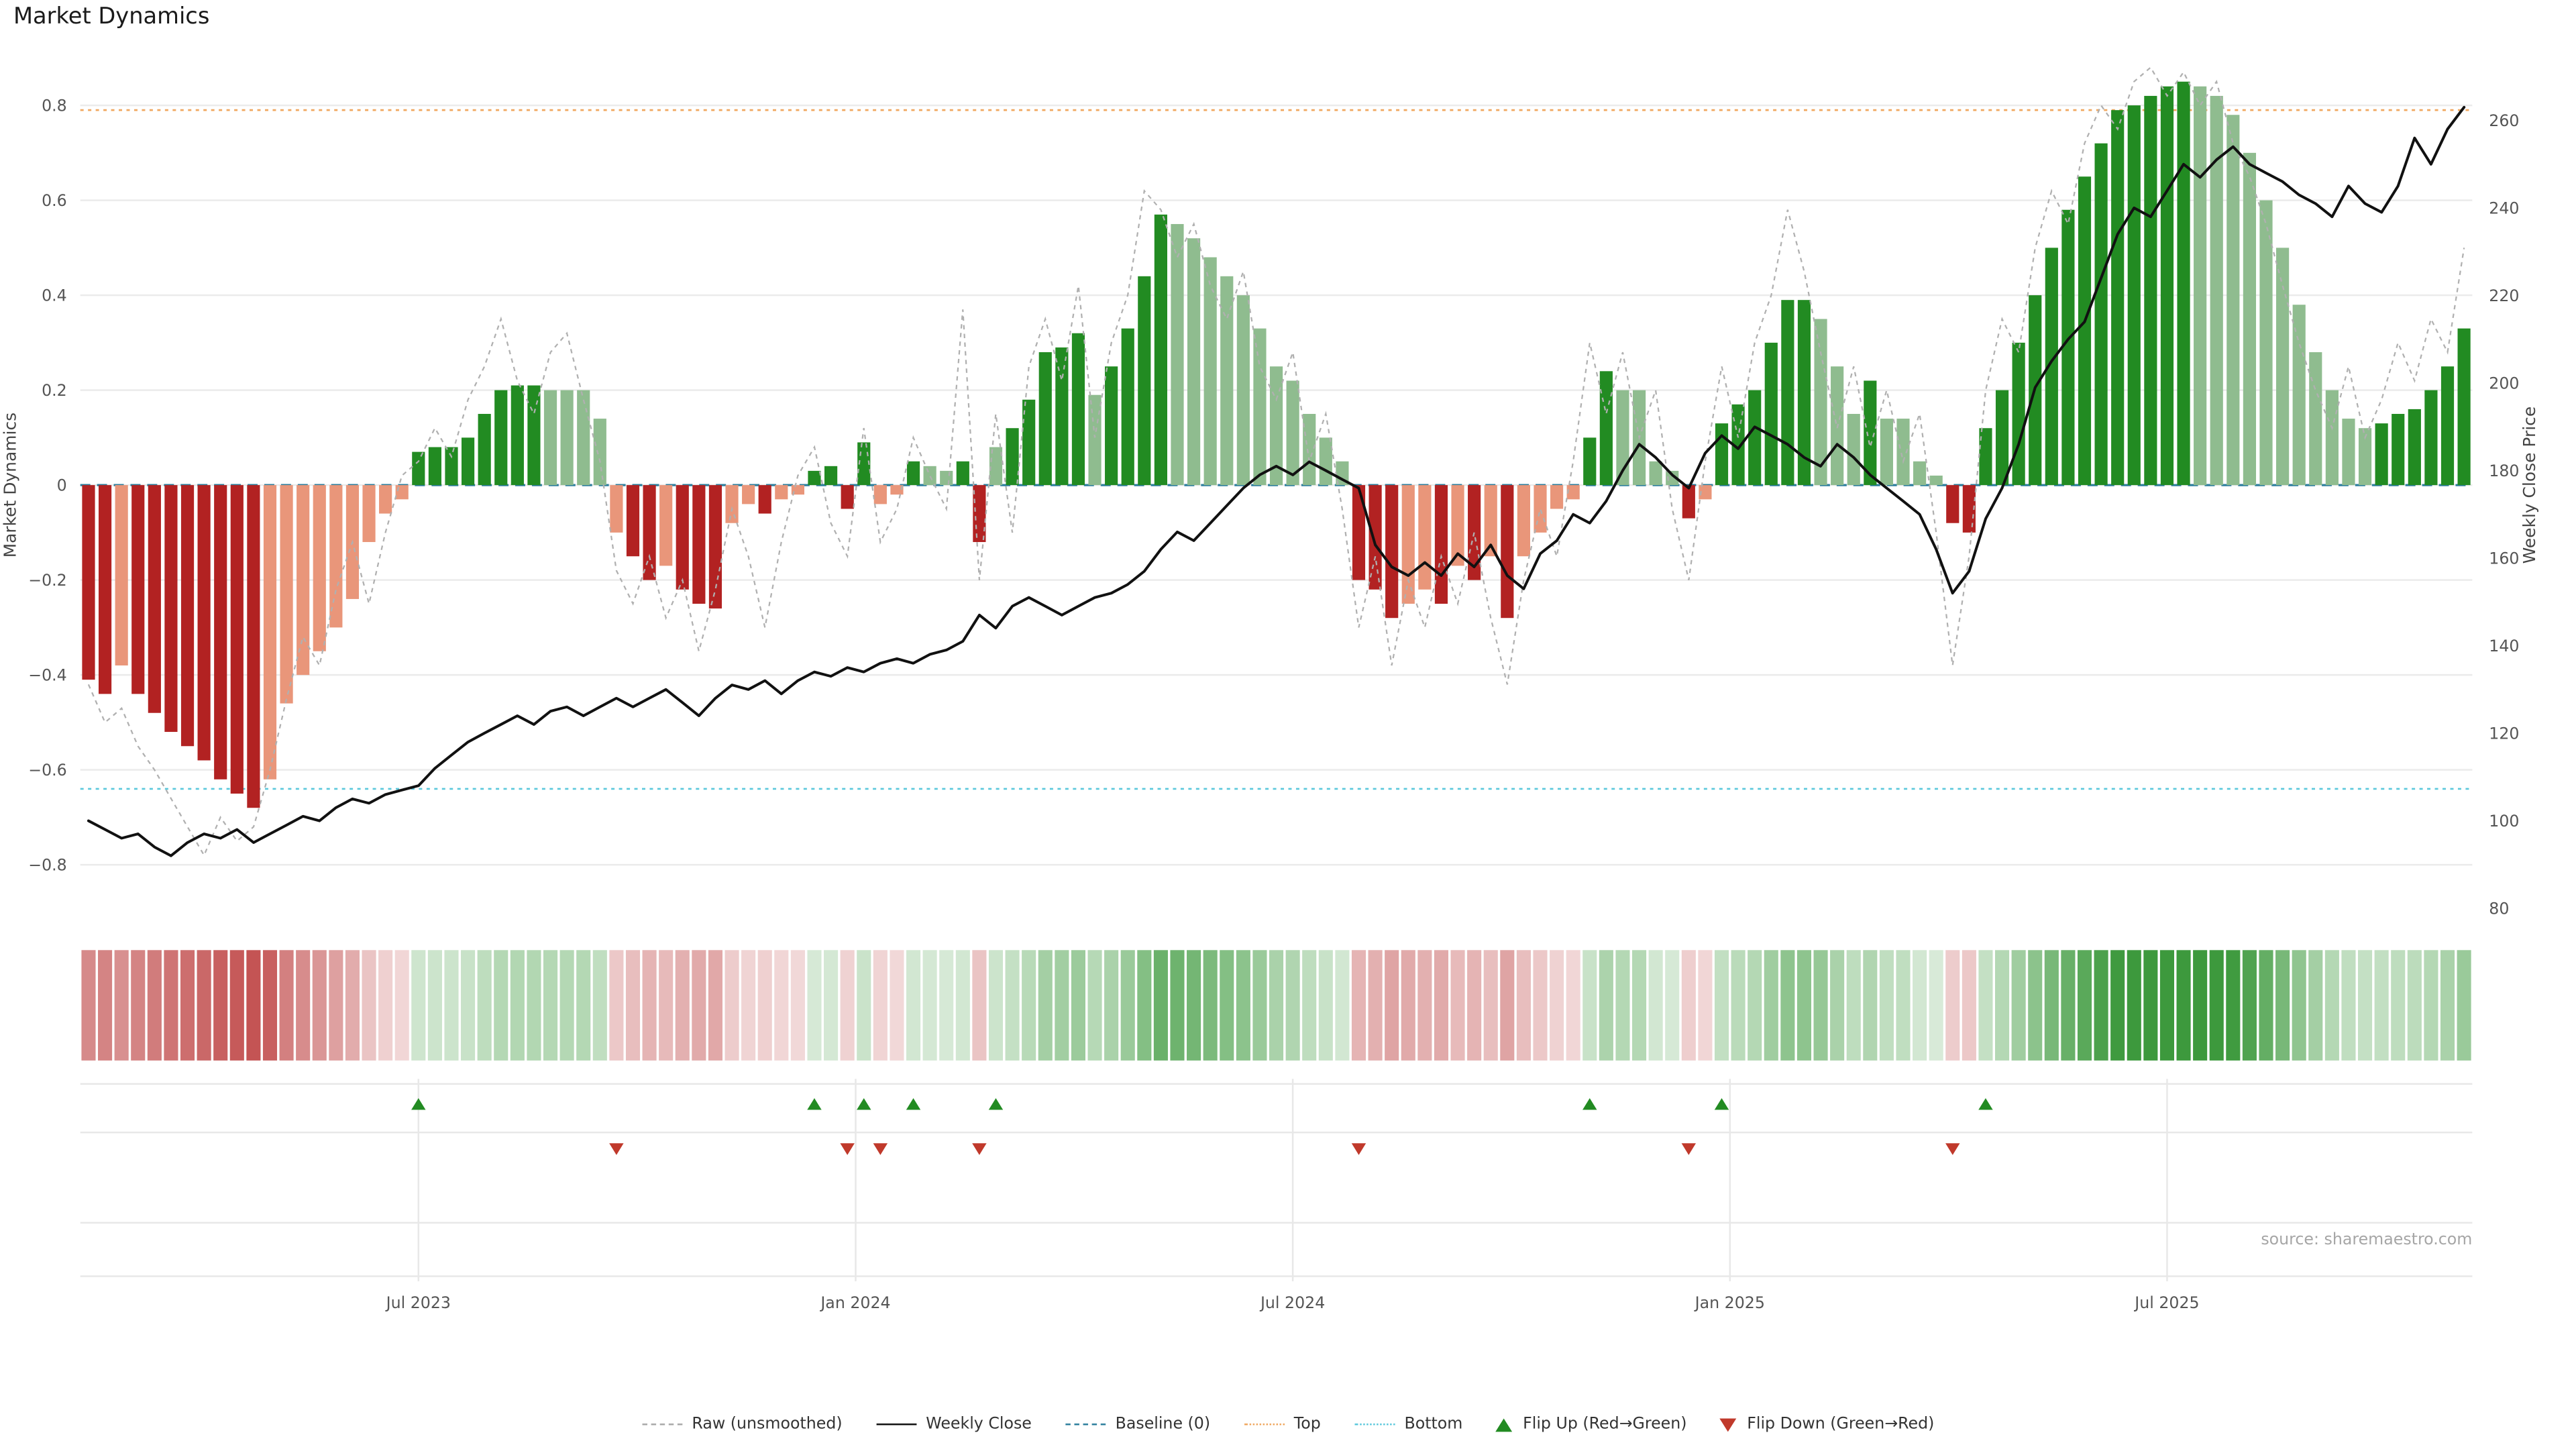  What do you see at coordinates (1605, 1424) in the screenshot?
I see `legend-label: Flip Up (Red→Green)` at bounding box center [1605, 1424].